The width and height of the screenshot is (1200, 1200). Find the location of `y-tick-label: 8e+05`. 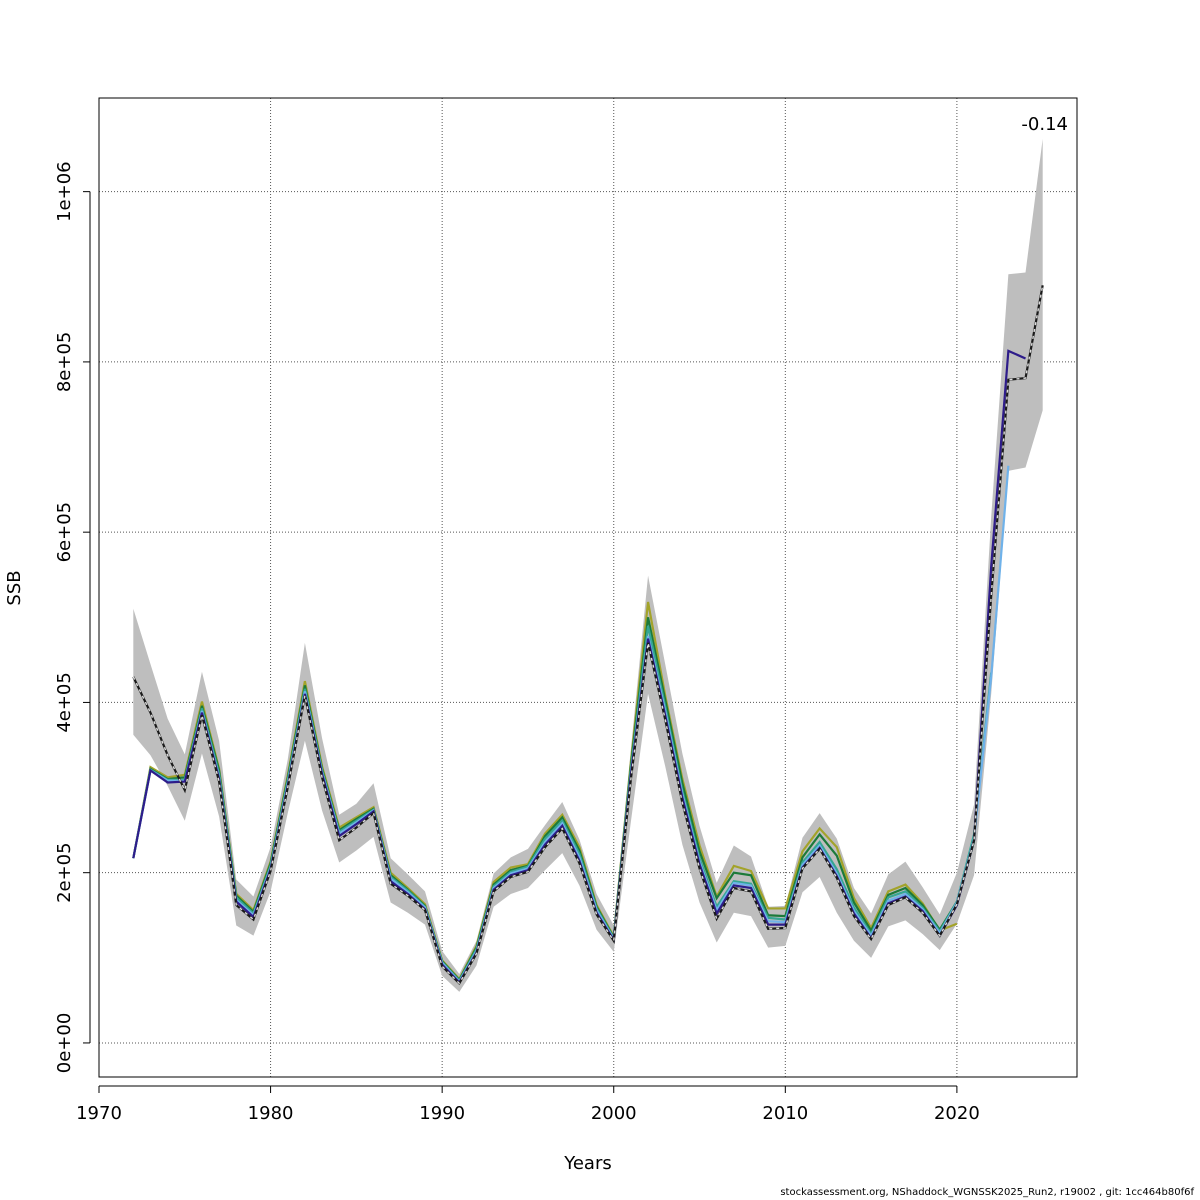

y-tick-label: 8e+05 is located at coordinates (64, 362).